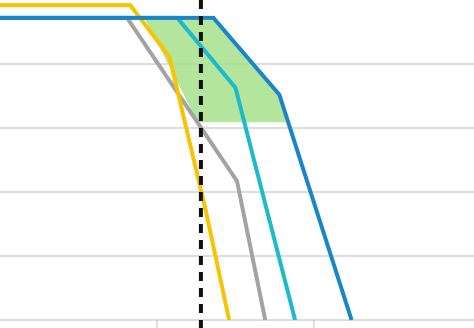  I want to click on shaded-area, so click(215, 70).